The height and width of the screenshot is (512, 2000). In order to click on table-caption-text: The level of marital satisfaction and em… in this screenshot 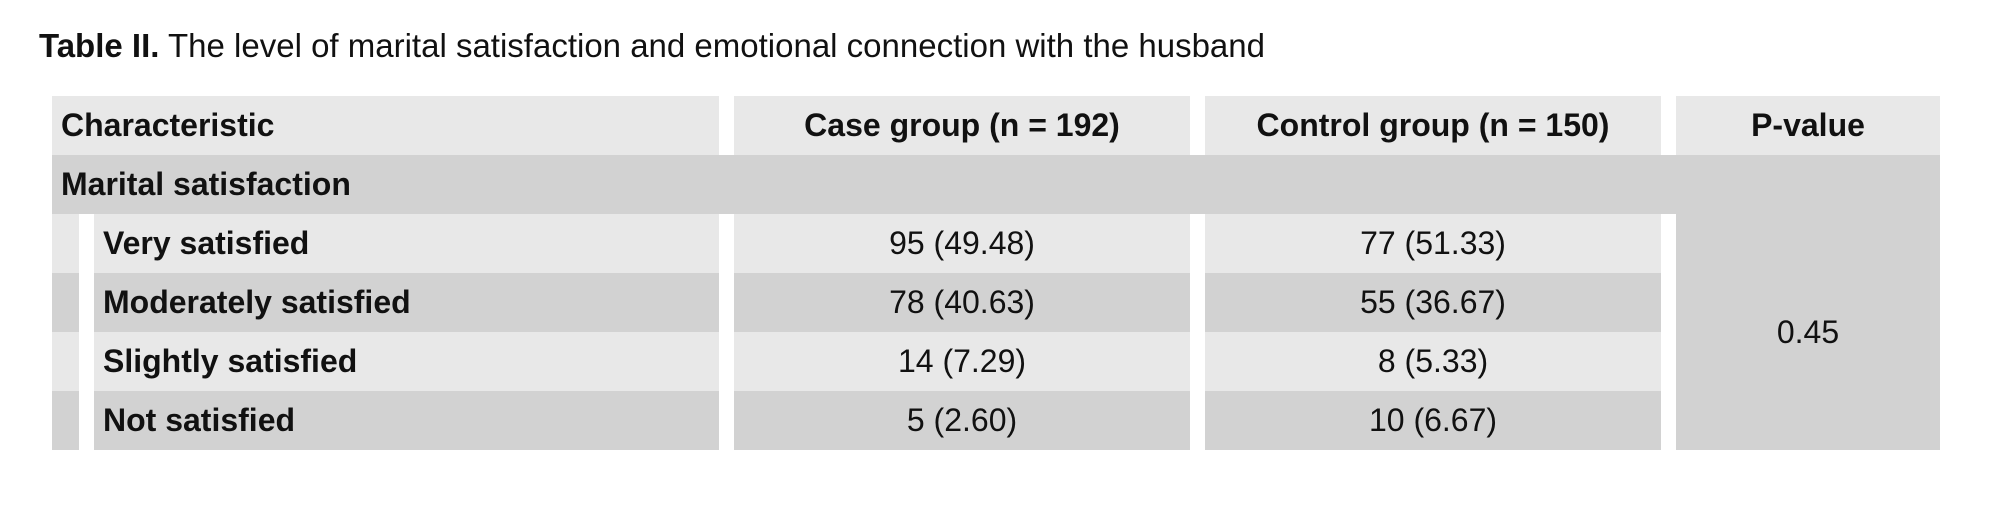, I will do `click(716, 45)`.